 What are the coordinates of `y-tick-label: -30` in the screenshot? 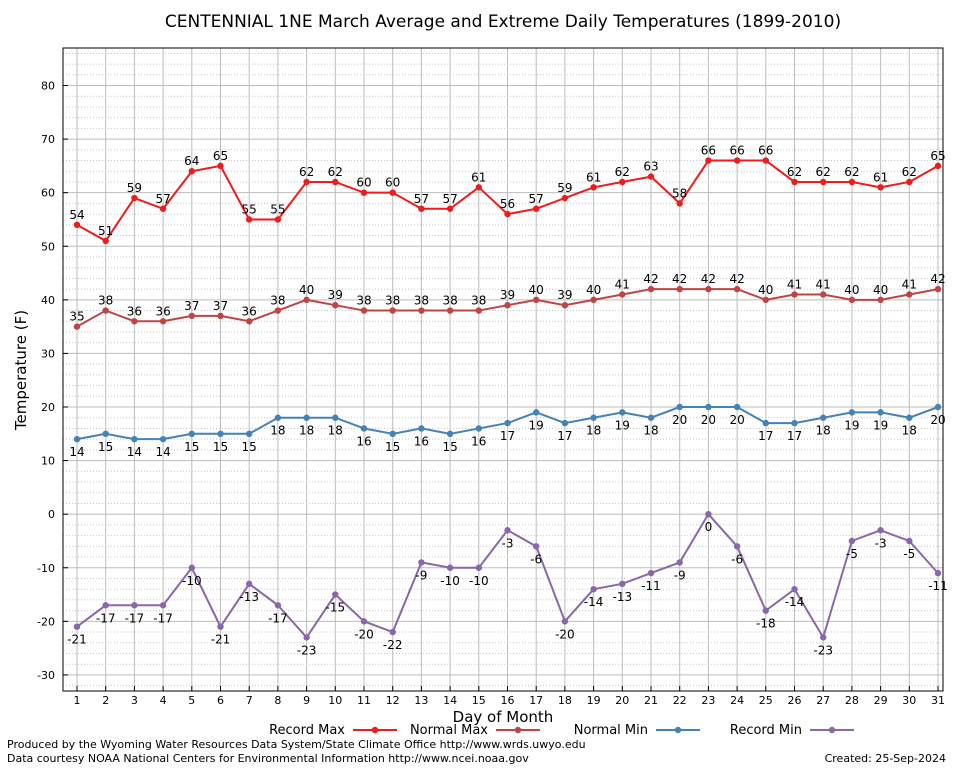 It's located at (46, 675).